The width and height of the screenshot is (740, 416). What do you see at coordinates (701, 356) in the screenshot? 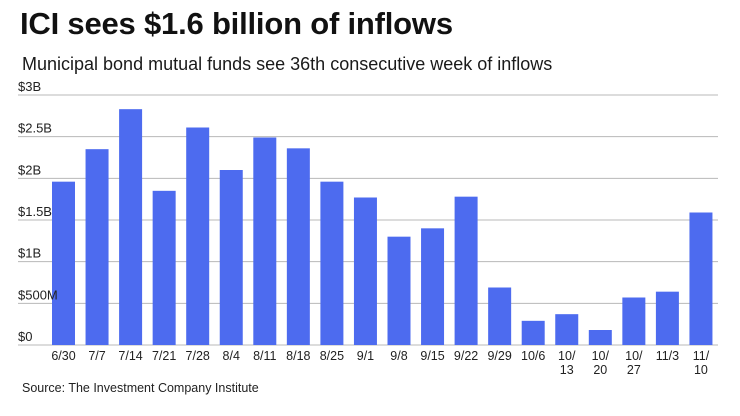
I see `x-tick-label: 11/` at bounding box center [701, 356].